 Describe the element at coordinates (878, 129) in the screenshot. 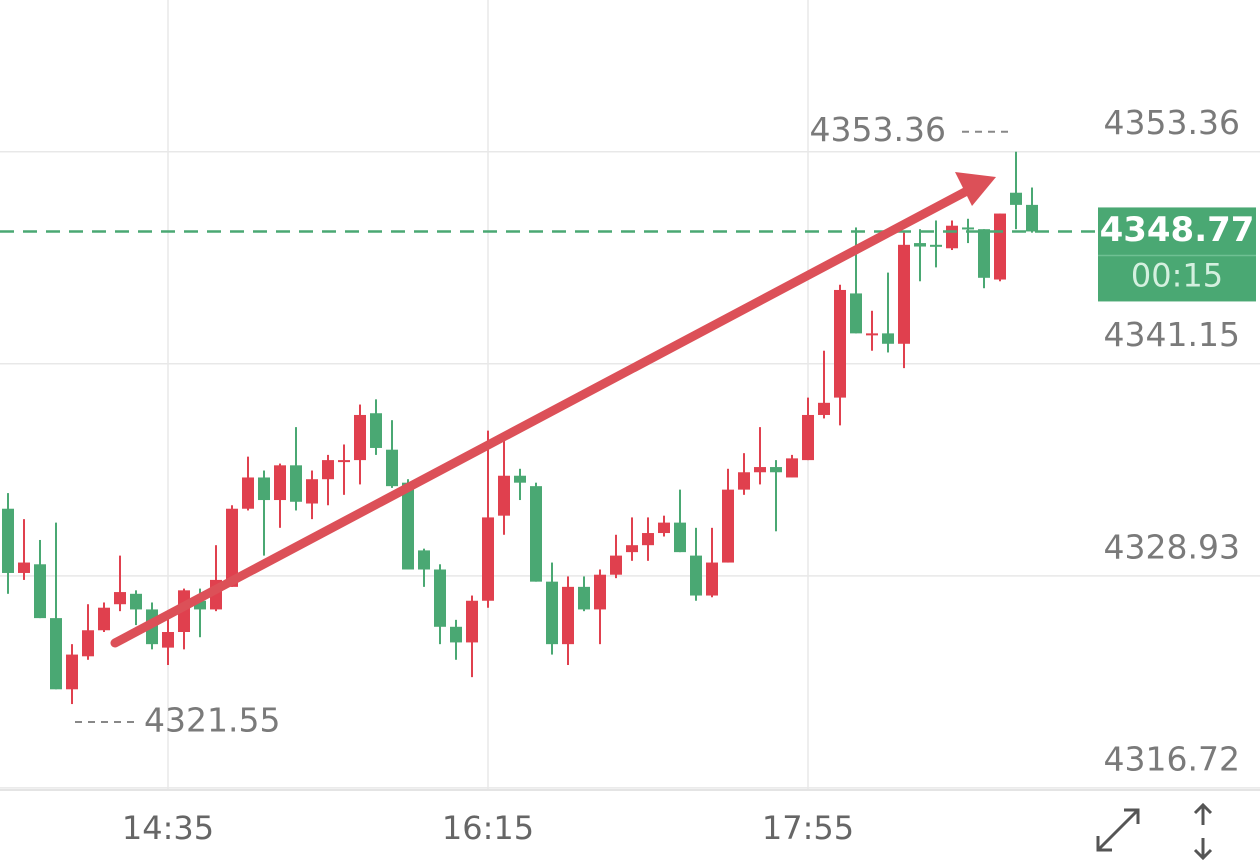

I see `max-marker-label: 4353.36` at that location.